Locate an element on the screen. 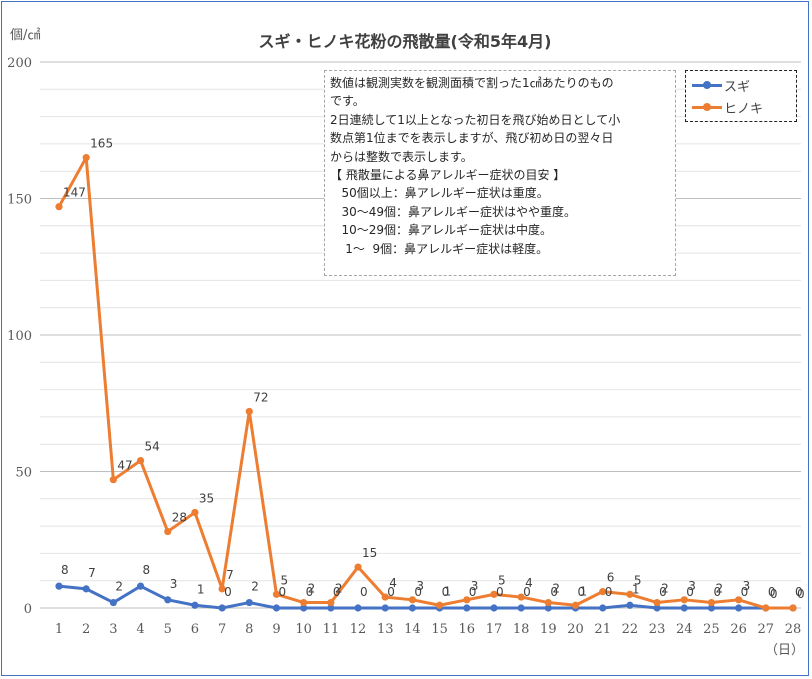 Image resolution: width=812 pixels, height=679 pixels. x-tick-label: 6 is located at coordinates (195, 629).